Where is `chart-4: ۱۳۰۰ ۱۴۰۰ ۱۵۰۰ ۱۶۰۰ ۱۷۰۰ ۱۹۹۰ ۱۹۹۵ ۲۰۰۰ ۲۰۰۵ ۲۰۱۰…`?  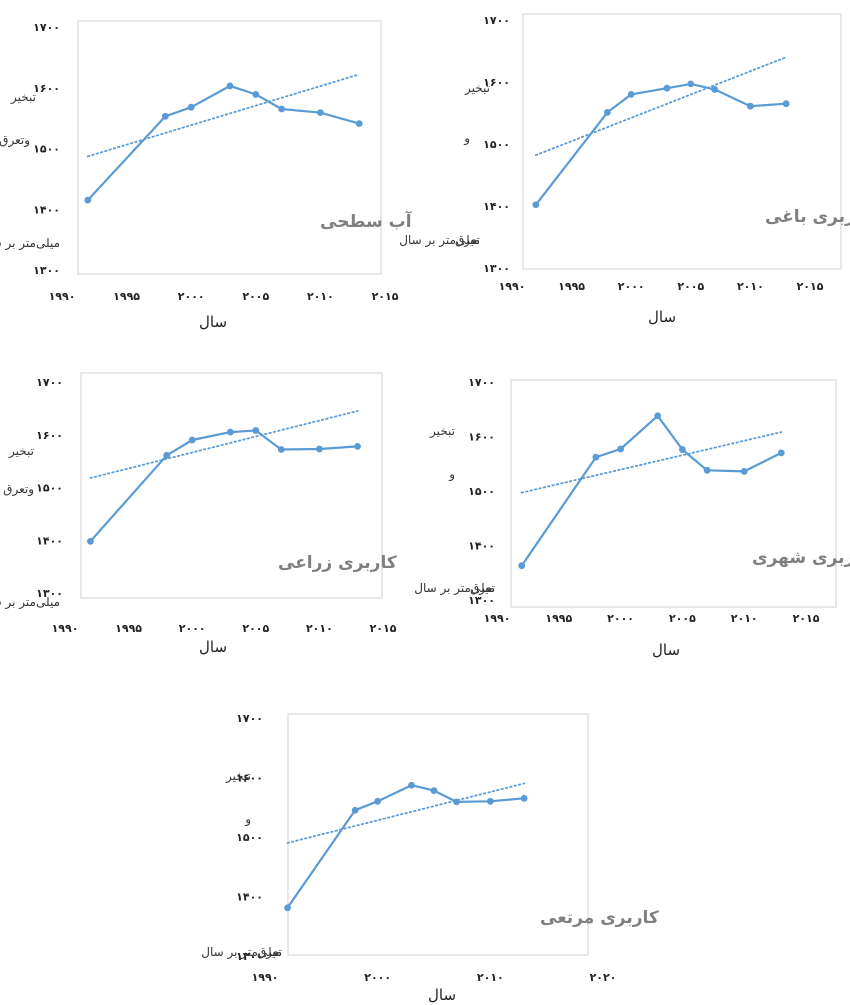
chart-4: ۱۳۰۰ ۱۴۰۰ ۱۵۰۰ ۱۶۰۰ ۱۷۰۰ ۱۹۹۰ ۱۹۹۵ ۲۰۰۰ ۲۰۰۵ ۲۰۱۰… is located at coordinates (632, 517).